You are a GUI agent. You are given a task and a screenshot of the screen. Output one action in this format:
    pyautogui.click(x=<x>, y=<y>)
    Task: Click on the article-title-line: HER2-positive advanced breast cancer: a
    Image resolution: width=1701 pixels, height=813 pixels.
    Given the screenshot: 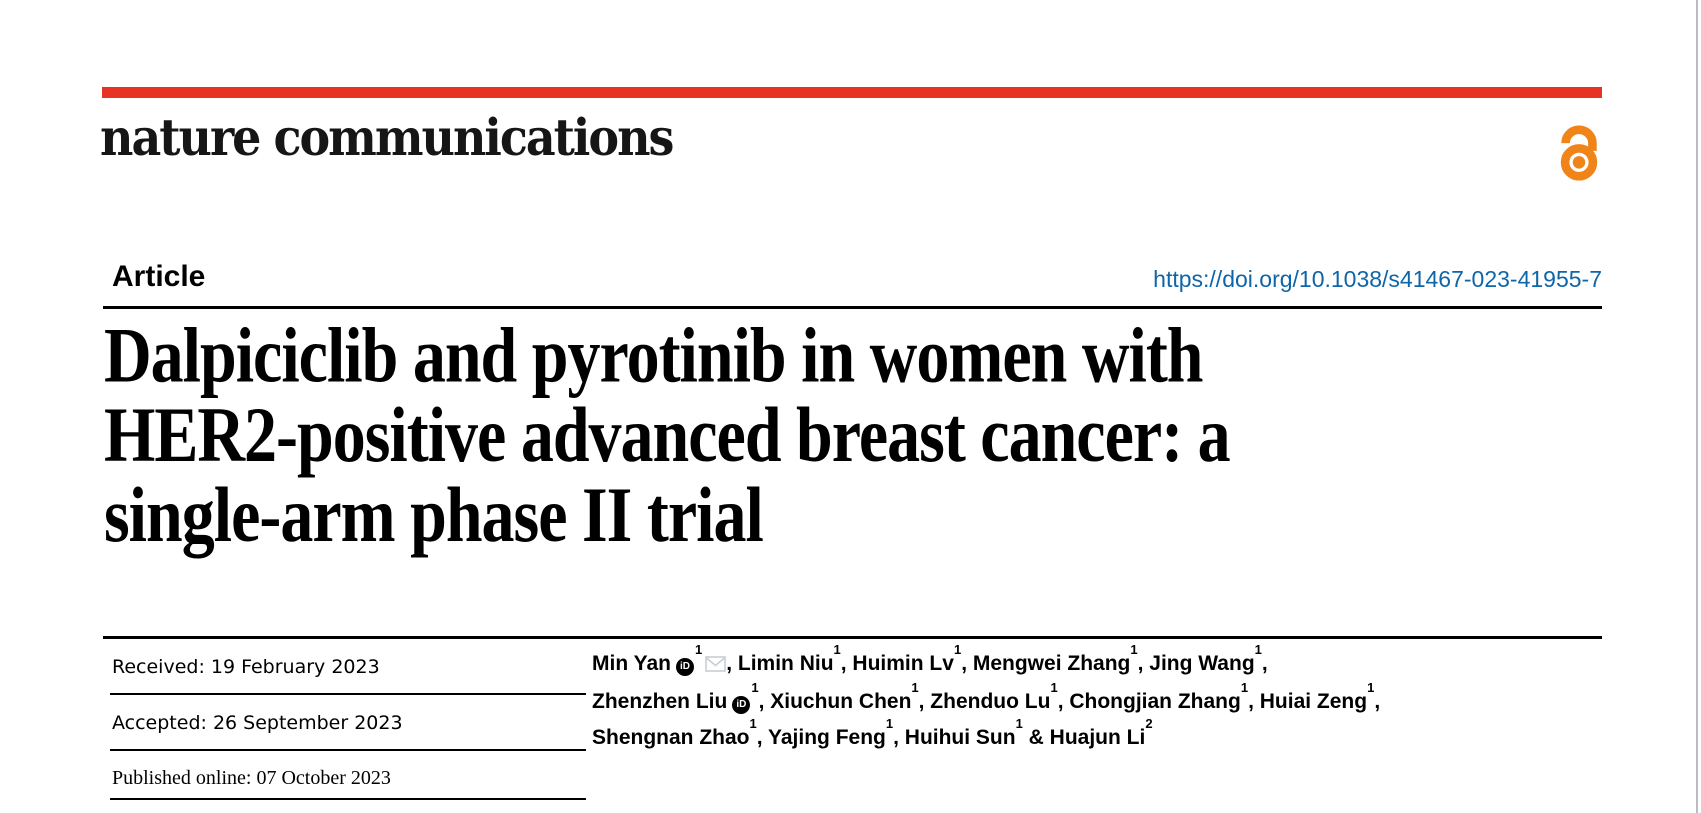 What is the action you would take?
    pyautogui.click(x=667, y=436)
    